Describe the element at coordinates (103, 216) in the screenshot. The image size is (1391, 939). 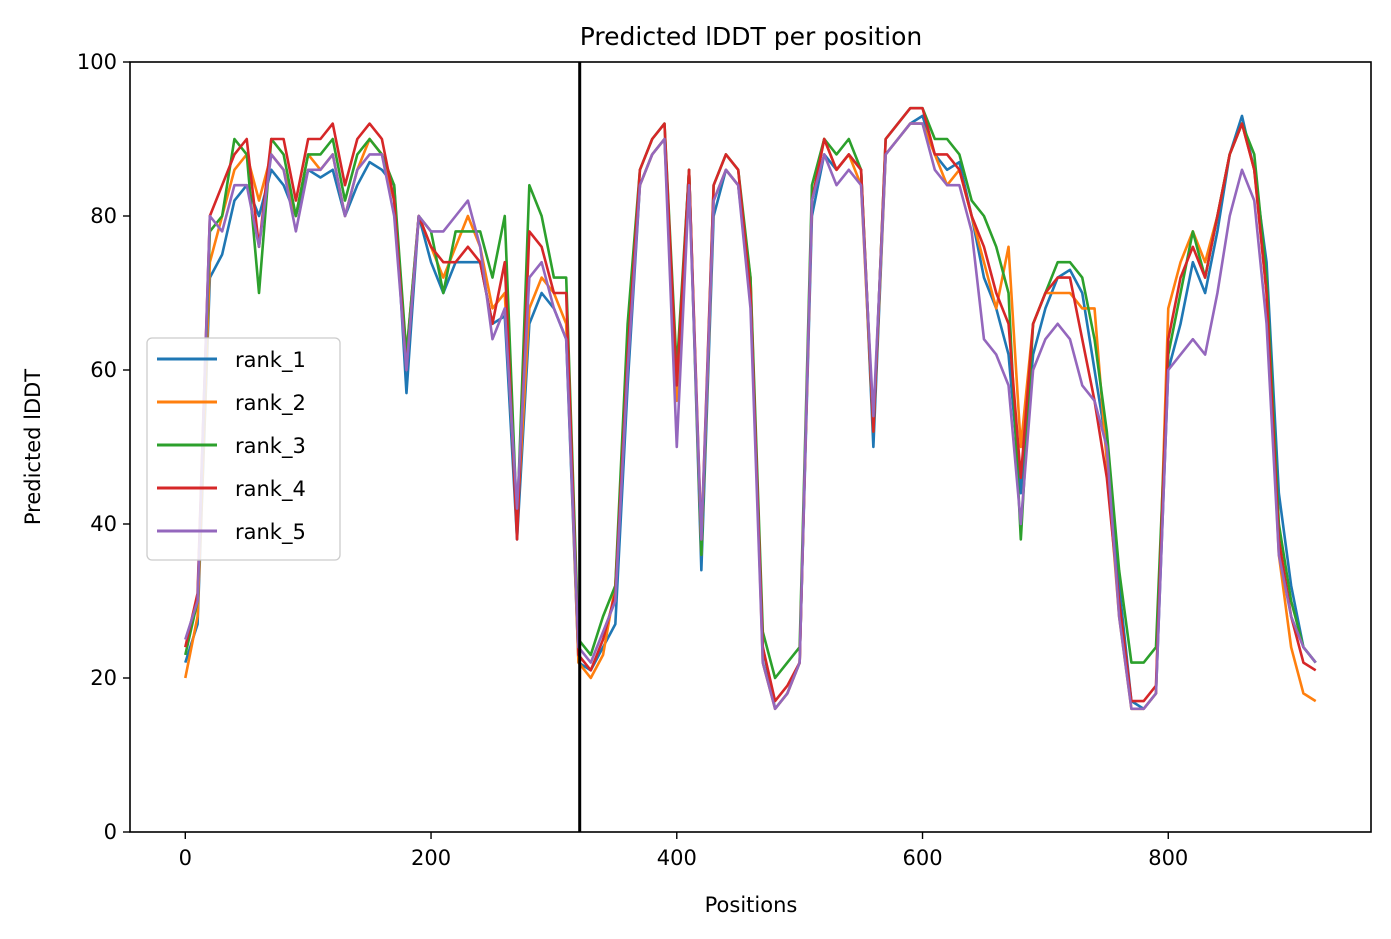
I see `y-tick-label: 80` at that location.